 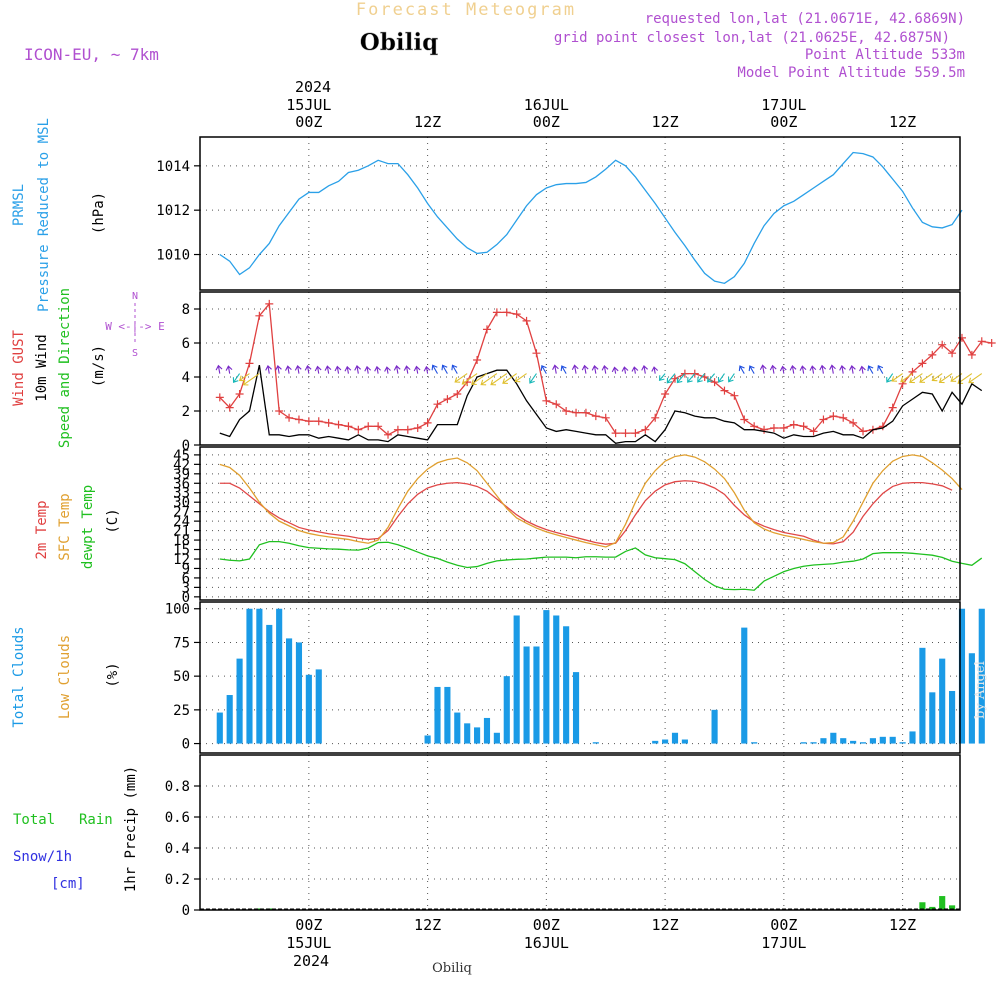 I want to click on wind-panel: 0 2 4 6 8, so click(x=589, y=372).